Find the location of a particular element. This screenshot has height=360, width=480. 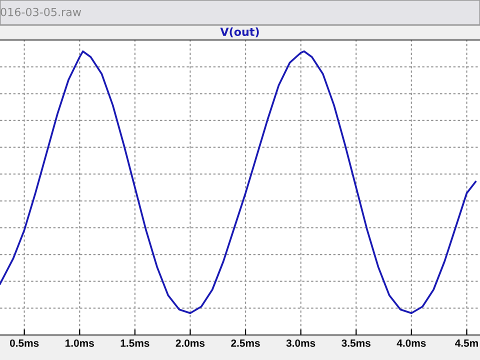

x-tick-label: 3.0ms is located at coordinates (301, 343).